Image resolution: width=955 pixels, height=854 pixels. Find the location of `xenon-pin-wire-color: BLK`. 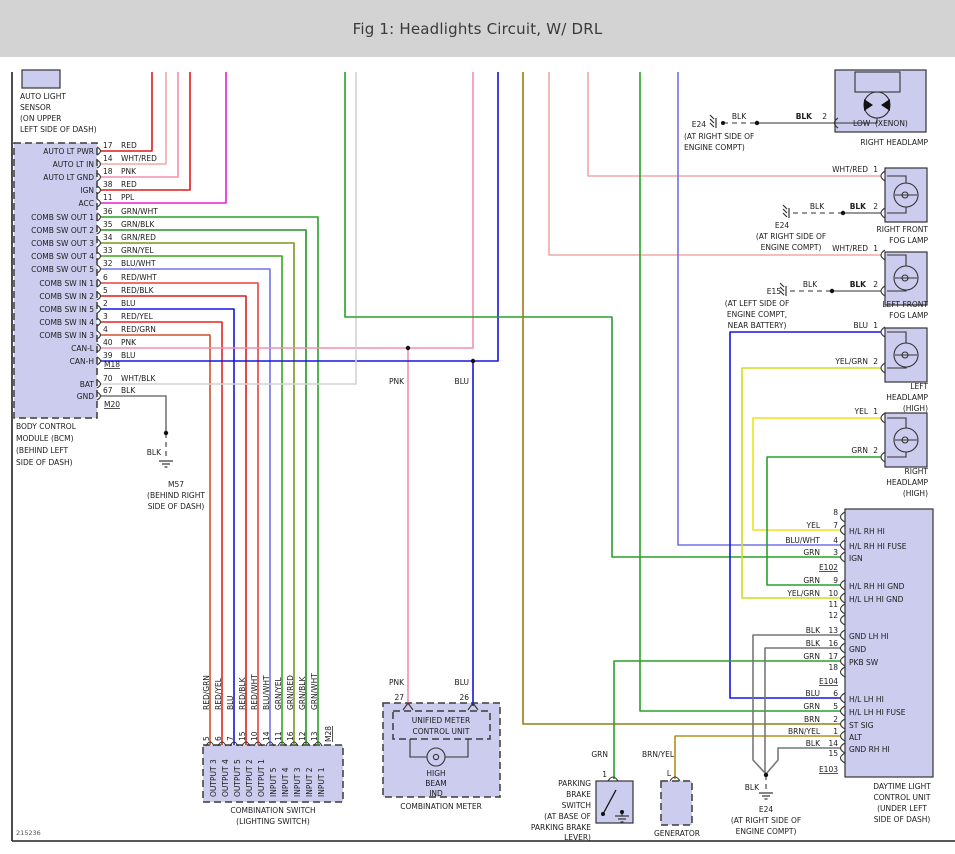

xenon-pin-wire-color: BLK is located at coordinates (804, 116).